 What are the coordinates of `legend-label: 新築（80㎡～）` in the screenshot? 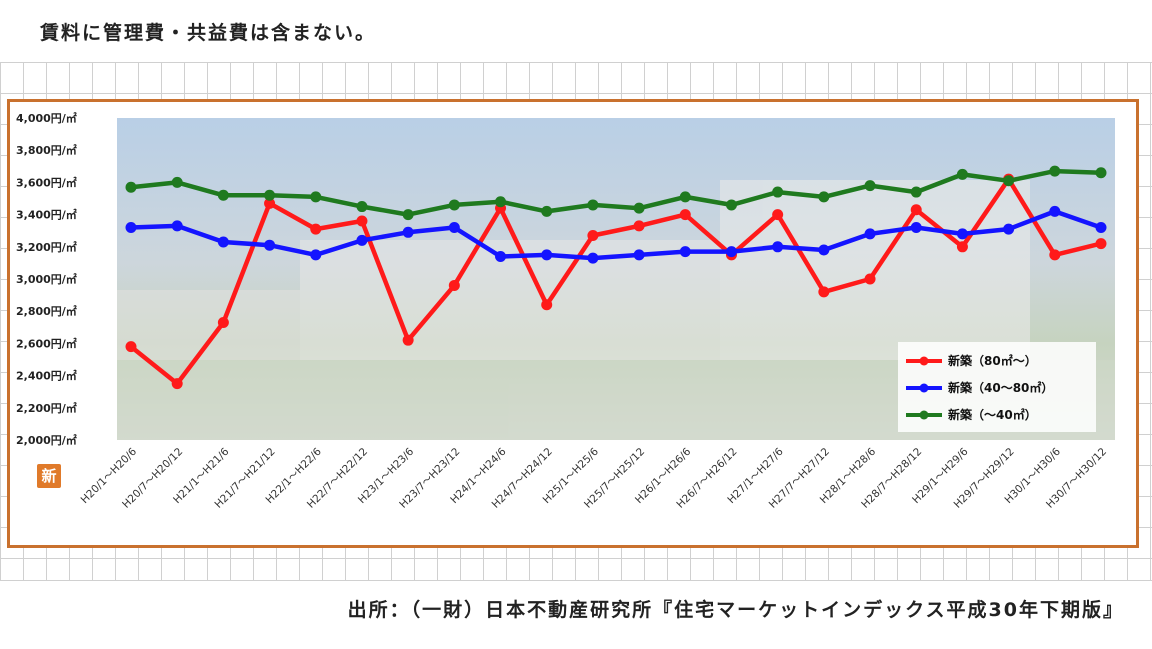 It's located at (992, 360).